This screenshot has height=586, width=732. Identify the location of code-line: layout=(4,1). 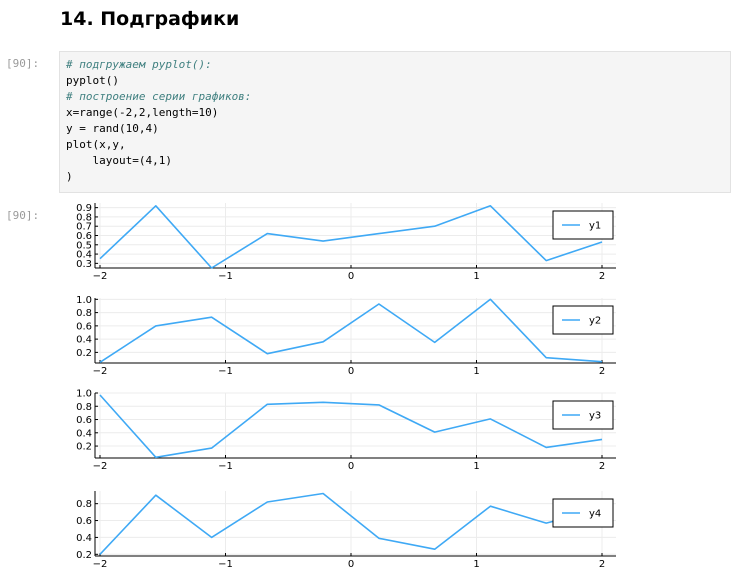
(158, 161).